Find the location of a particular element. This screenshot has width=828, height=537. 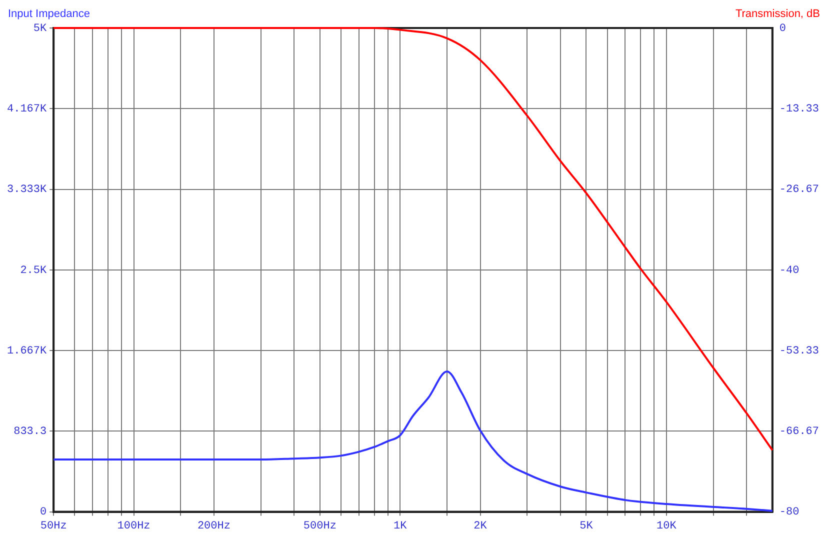

x-tick-label: 1K is located at coordinates (400, 526).